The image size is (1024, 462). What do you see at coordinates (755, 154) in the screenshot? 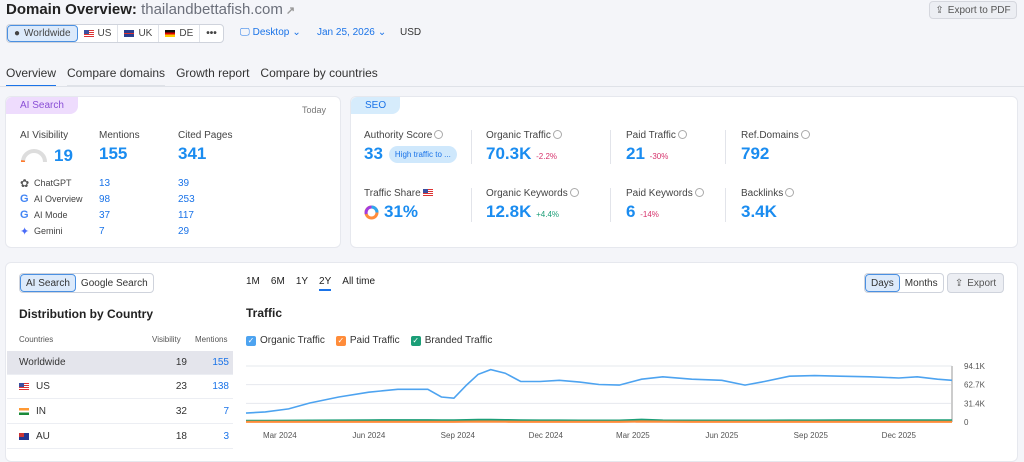
I see `ref-domains-value: 792` at bounding box center [755, 154].